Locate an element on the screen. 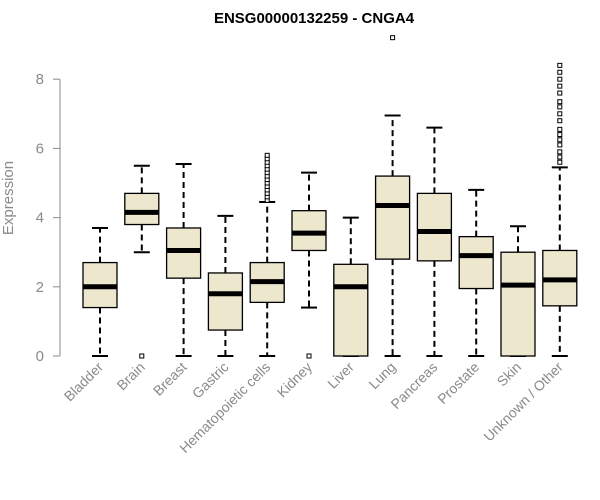 The width and height of the screenshot is (600, 500). box-kidney is located at coordinates (309, 265).